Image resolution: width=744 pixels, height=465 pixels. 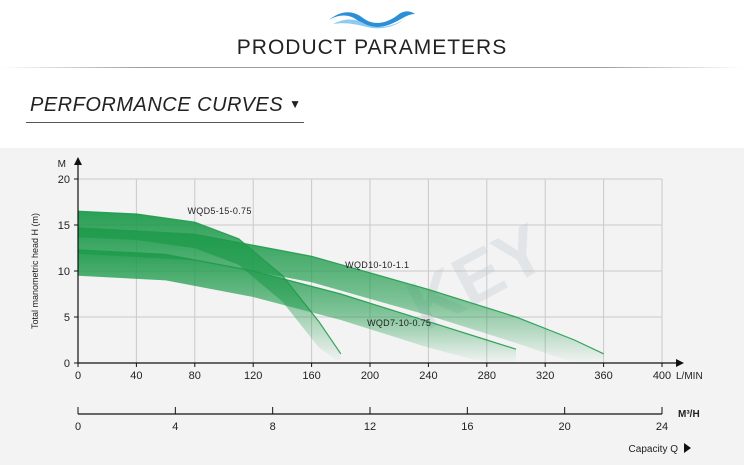 What do you see at coordinates (35, 271) in the screenshot?
I see `y-axis-title: Total manometric head H (m)` at bounding box center [35, 271].